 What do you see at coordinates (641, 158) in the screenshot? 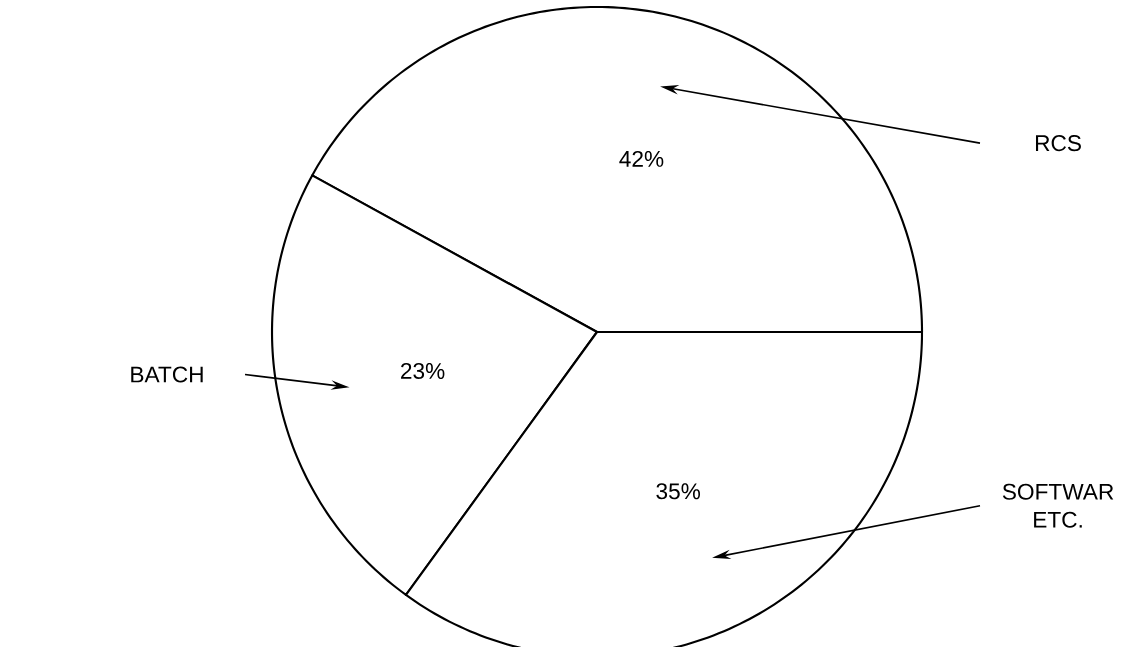
I see `data-label: 42%` at bounding box center [641, 158].